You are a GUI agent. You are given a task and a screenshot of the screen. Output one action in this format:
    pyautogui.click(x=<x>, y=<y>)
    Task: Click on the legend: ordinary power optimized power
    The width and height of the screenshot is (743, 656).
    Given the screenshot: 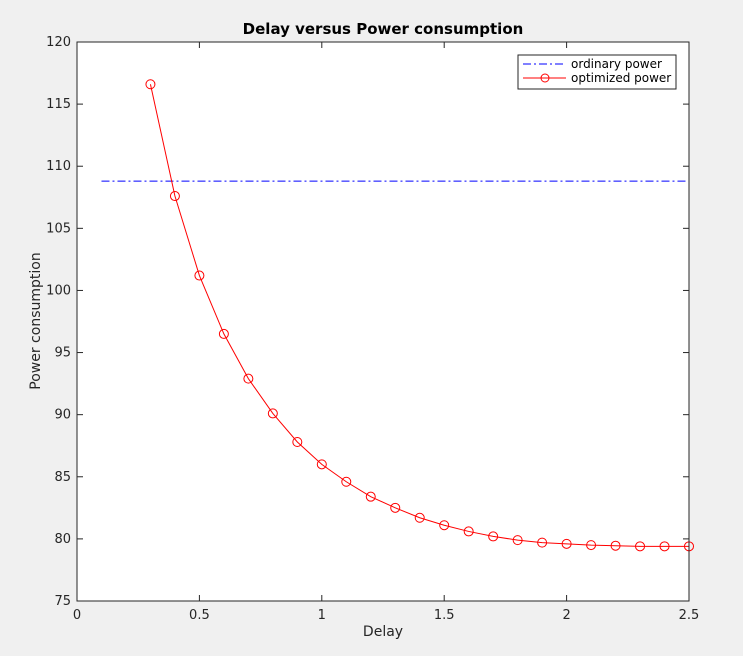 What is the action you would take?
    pyautogui.click(x=597, y=72)
    